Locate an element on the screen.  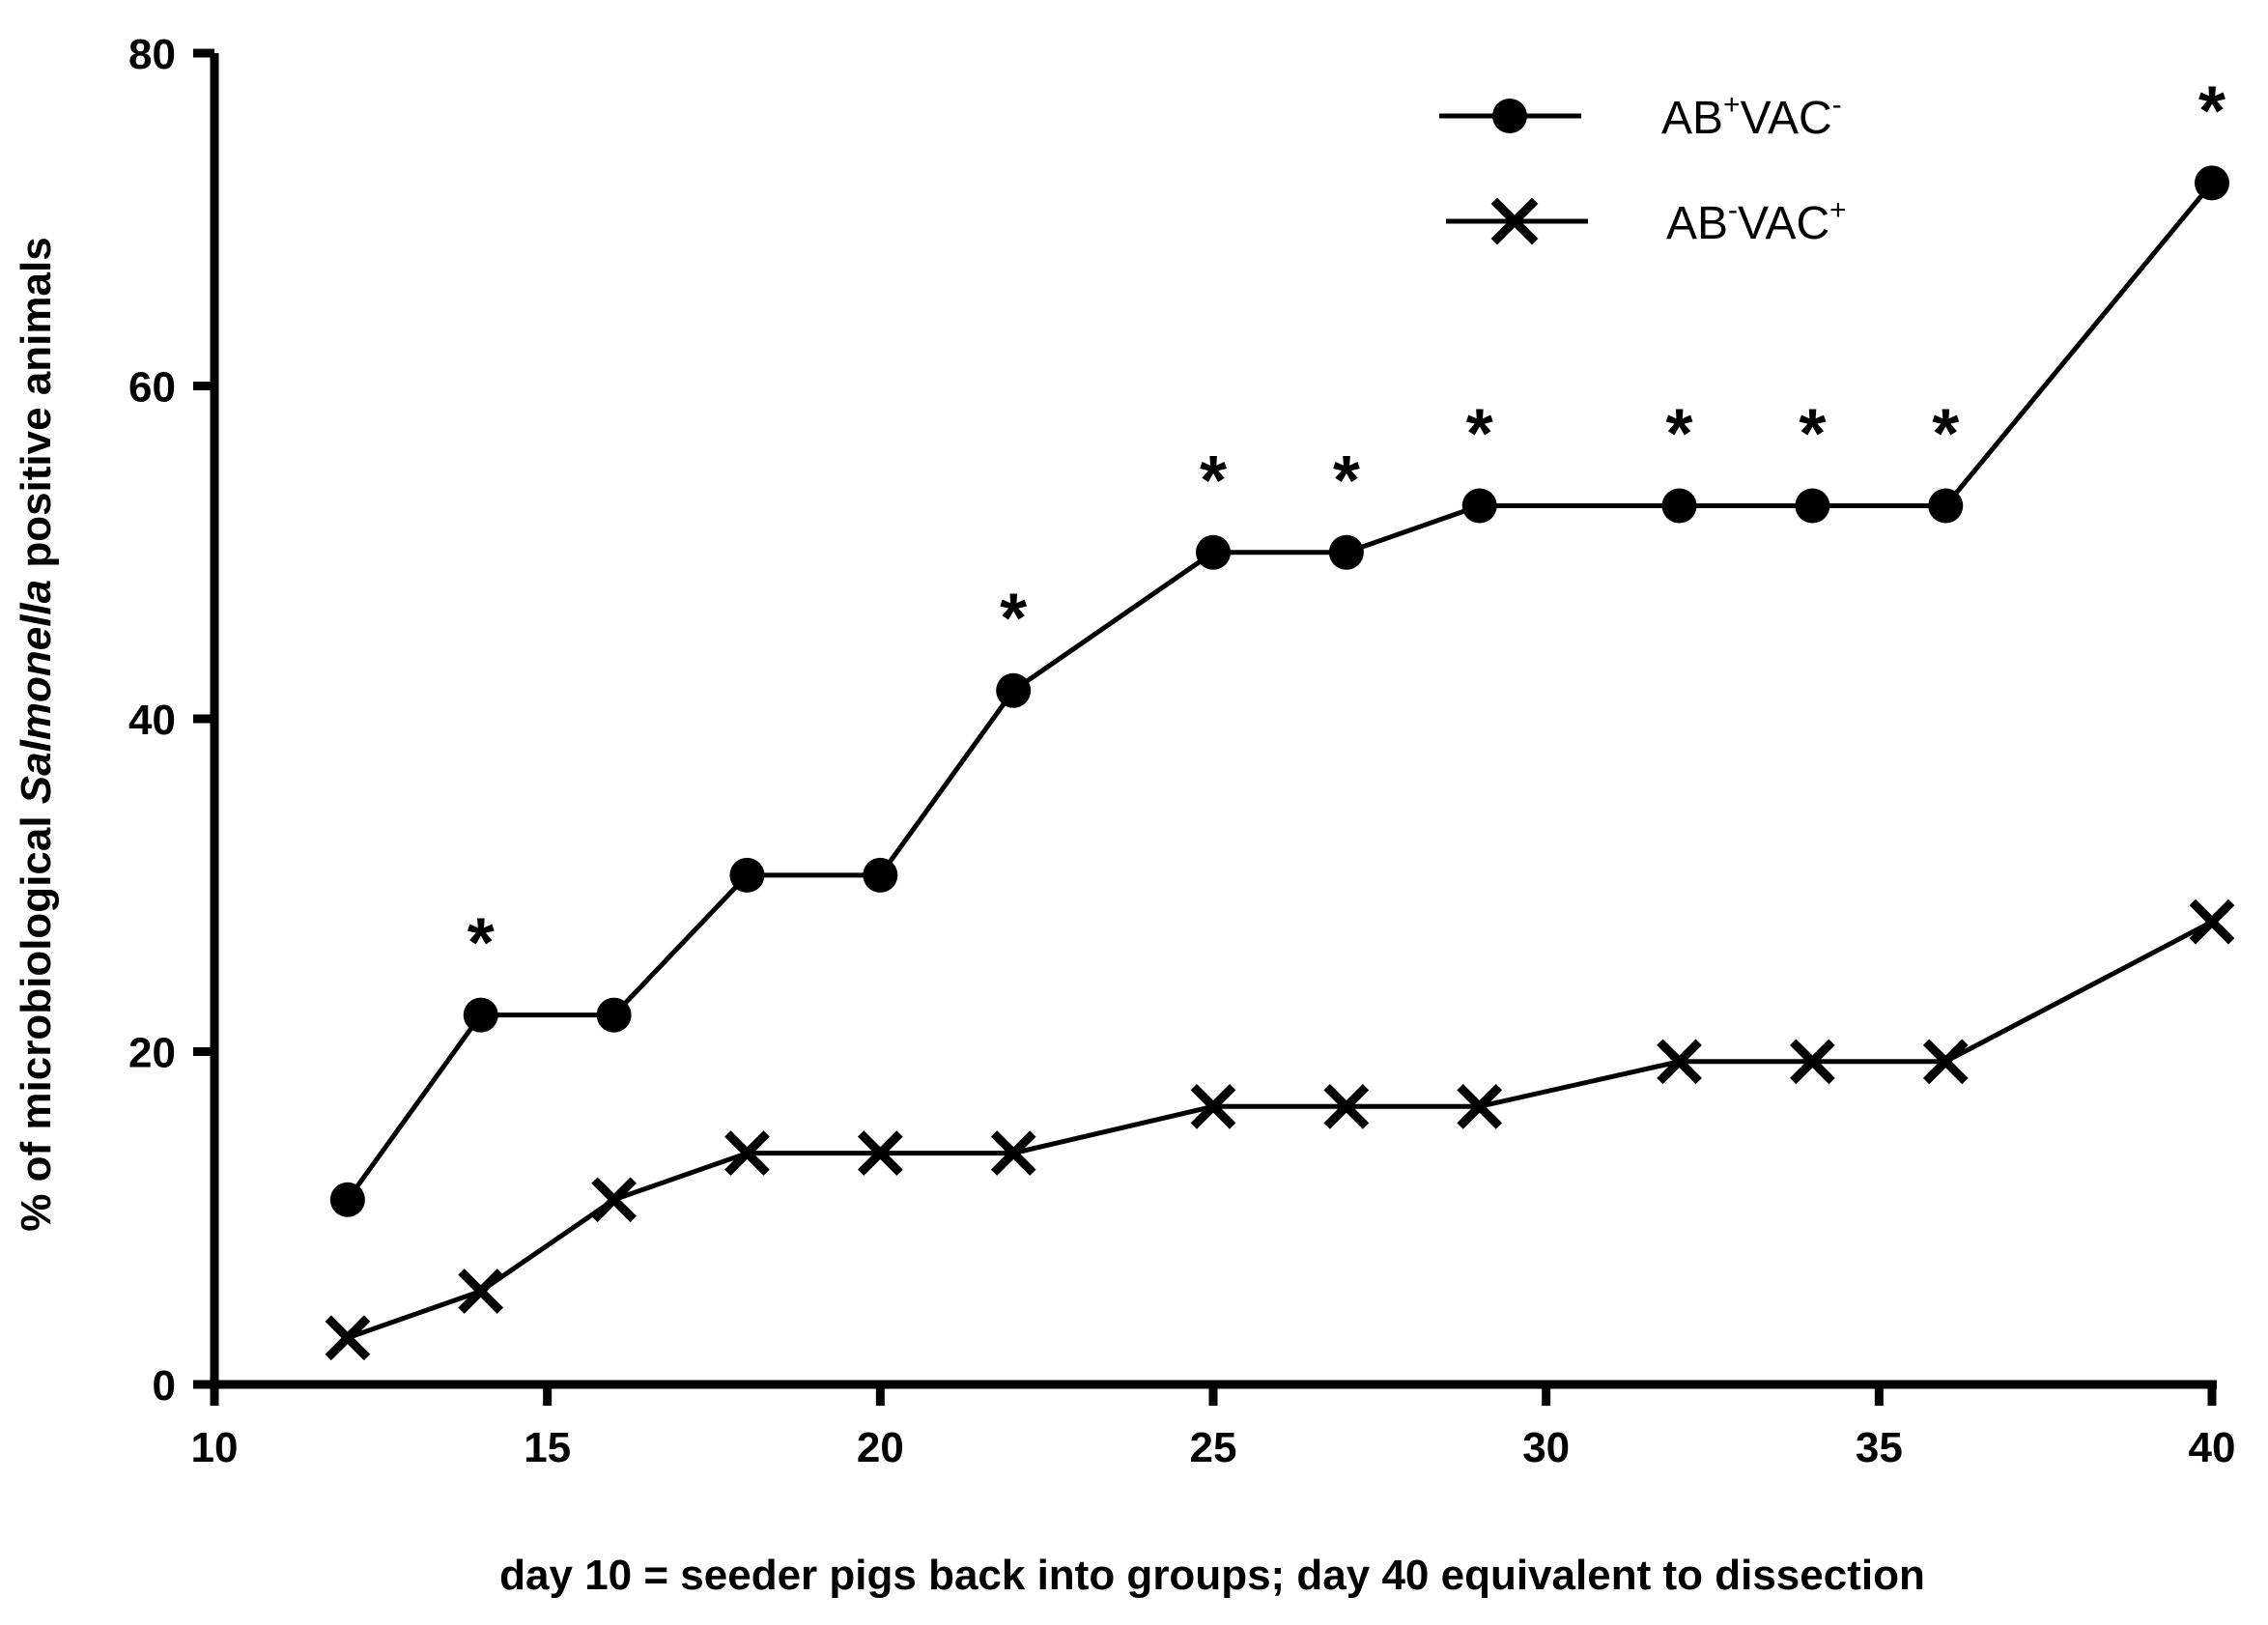
x-tick-label: 40 is located at coordinates (2212, 1447).